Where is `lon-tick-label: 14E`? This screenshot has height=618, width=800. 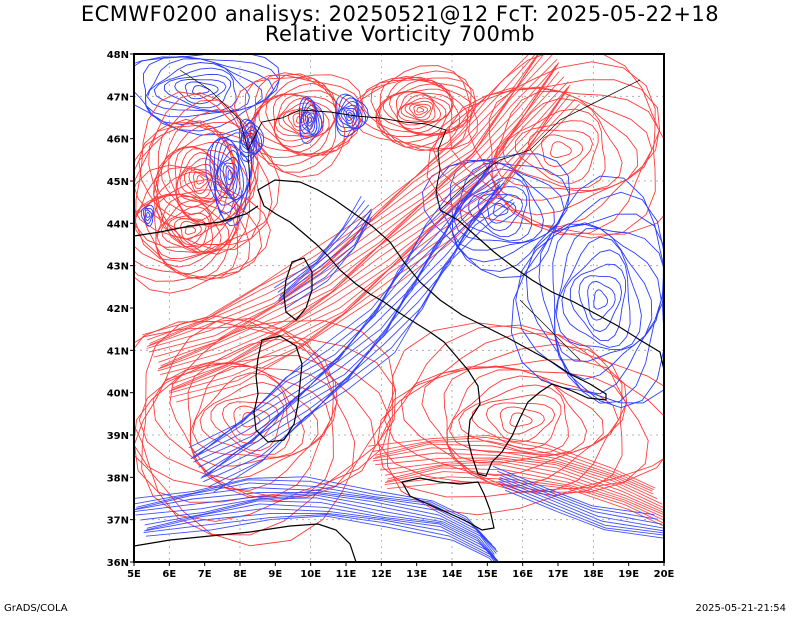
lon-tick-label: 14E is located at coordinates (452, 574).